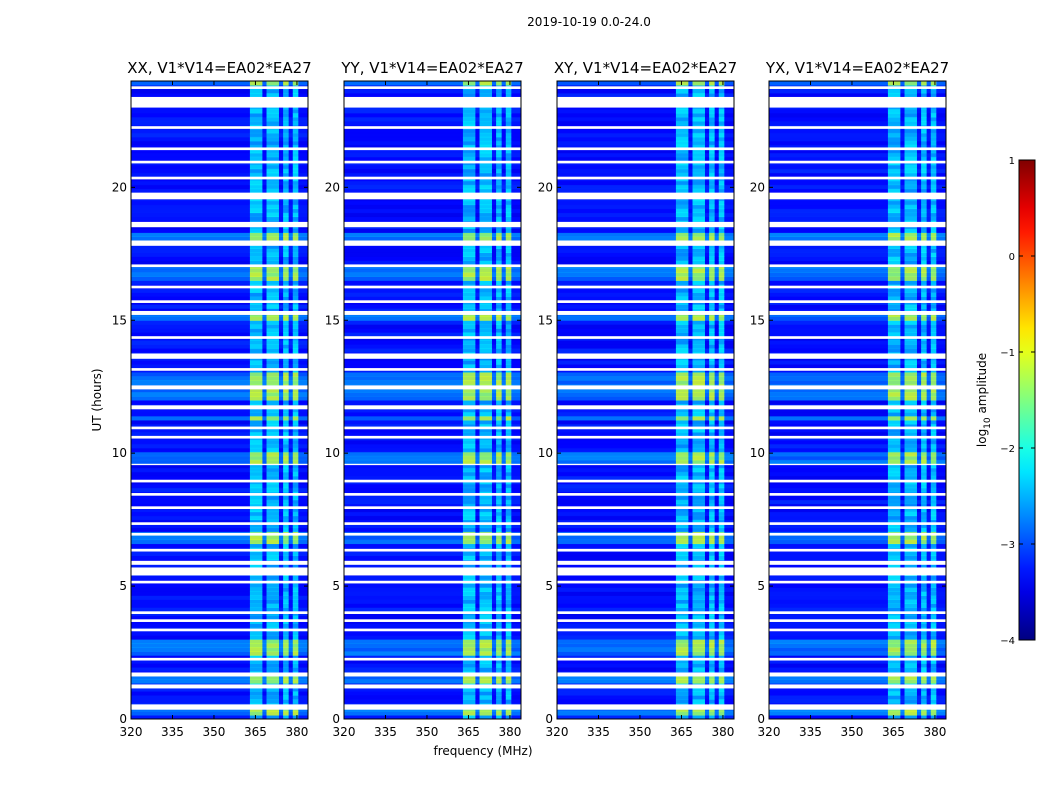 The image size is (1050, 800). What do you see at coordinates (1007, 545) in the screenshot?
I see `colorbar-tick-label: −3` at bounding box center [1007, 545].